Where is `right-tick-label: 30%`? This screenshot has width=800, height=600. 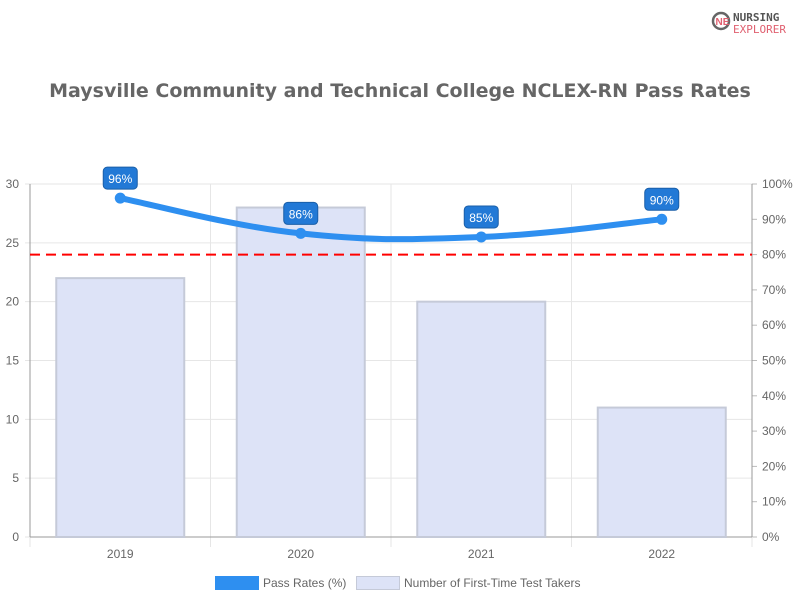 right-tick-label: 30% is located at coordinates (774, 431).